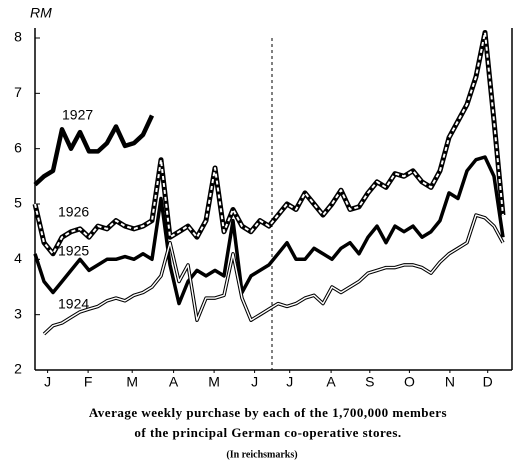 This screenshot has height=468, width=524. I want to click on chart-subtitle: (In reichsmarks), so click(261, 454).